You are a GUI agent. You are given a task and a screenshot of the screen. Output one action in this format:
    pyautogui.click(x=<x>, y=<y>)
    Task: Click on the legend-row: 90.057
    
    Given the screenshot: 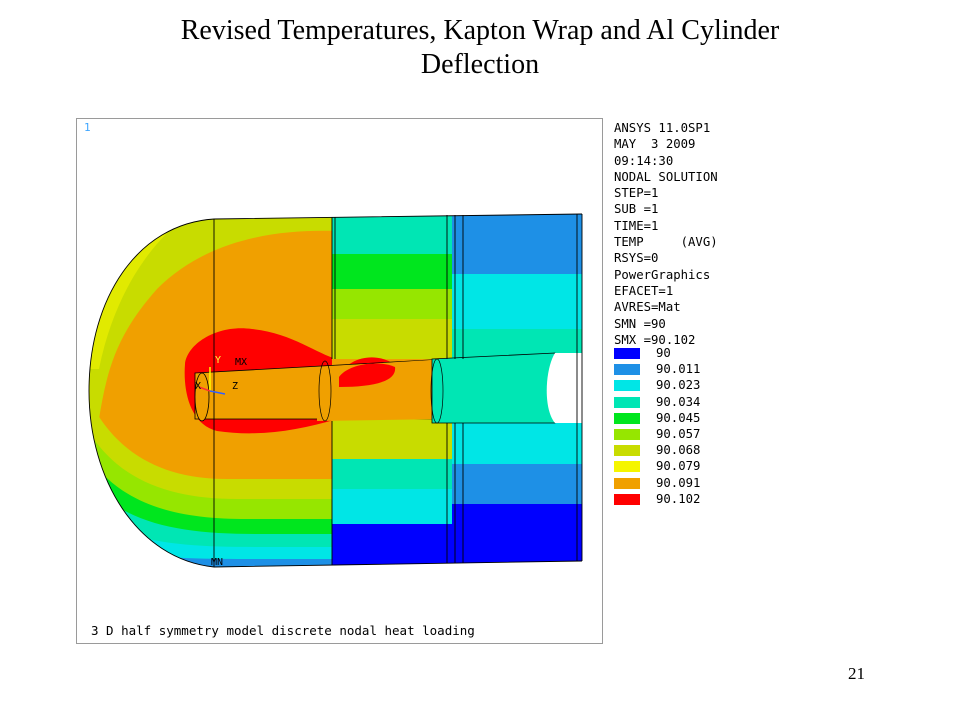 What is the action you would take?
    pyautogui.click(x=714, y=434)
    